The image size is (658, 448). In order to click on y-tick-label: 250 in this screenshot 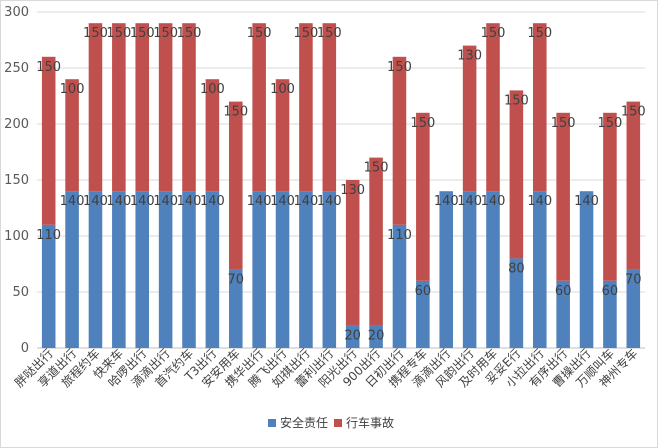, I will do `click(16, 68)`.